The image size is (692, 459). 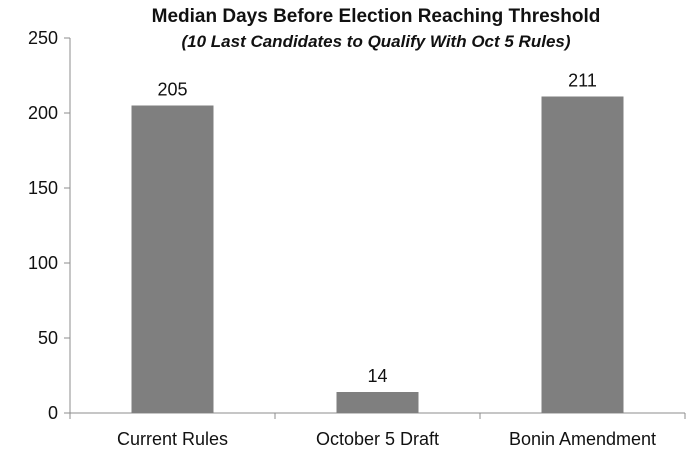 What do you see at coordinates (172, 90) in the screenshot?
I see `data-label: 205` at bounding box center [172, 90].